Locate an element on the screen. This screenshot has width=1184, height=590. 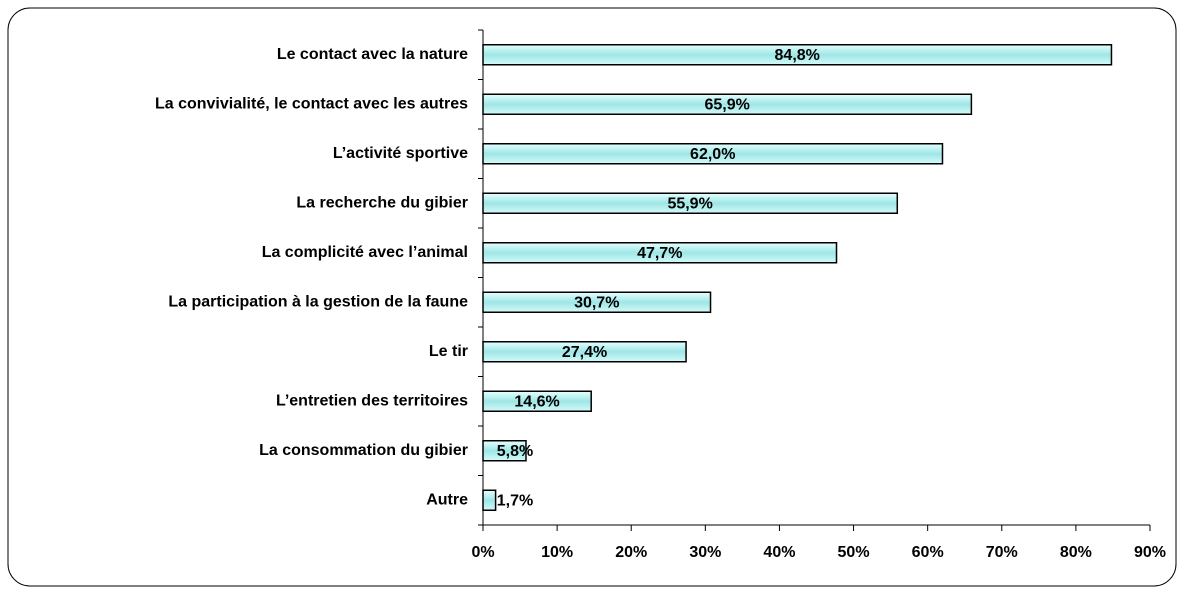
y-tick-label: L’entretien des territoires is located at coordinates (372, 400).